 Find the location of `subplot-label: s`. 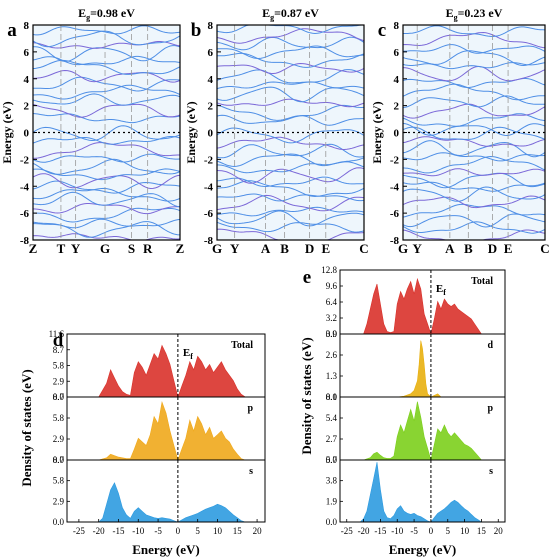

subplot-label: s is located at coordinates (251, 471).